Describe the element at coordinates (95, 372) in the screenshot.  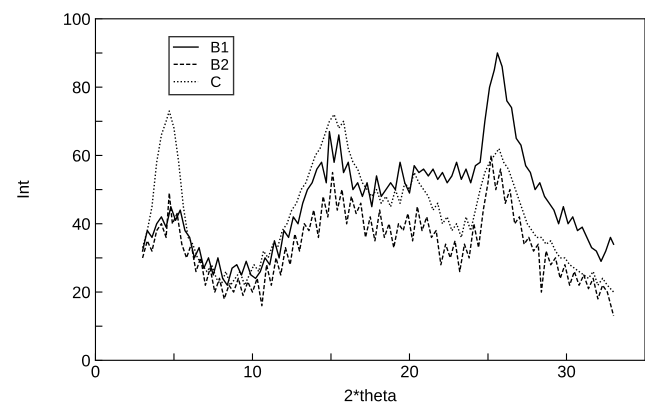
I see `x-tick-label: 0` at that location.